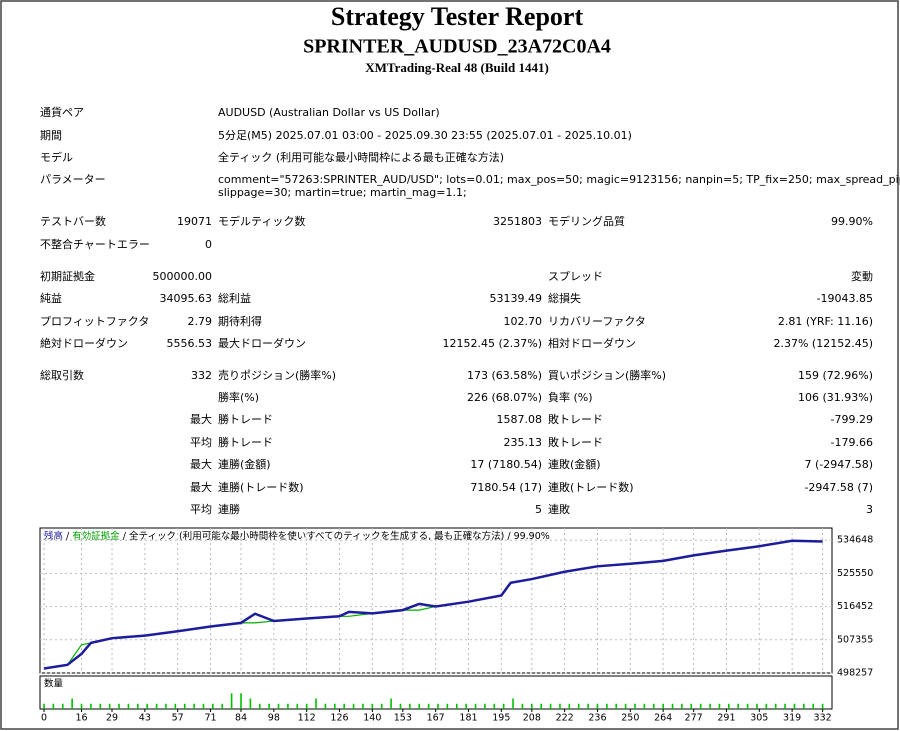  I want to click on stat-value: 53139.49, so click(516, 298).